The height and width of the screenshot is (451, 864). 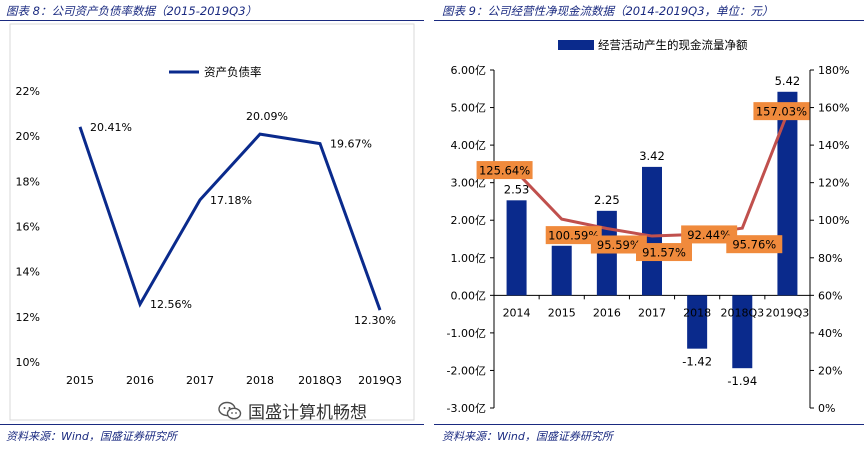 What do you see at coordinates (517, 189) in the screenshot?
I see `right-bar-label: 2.53` at bounding box center [517, 189].